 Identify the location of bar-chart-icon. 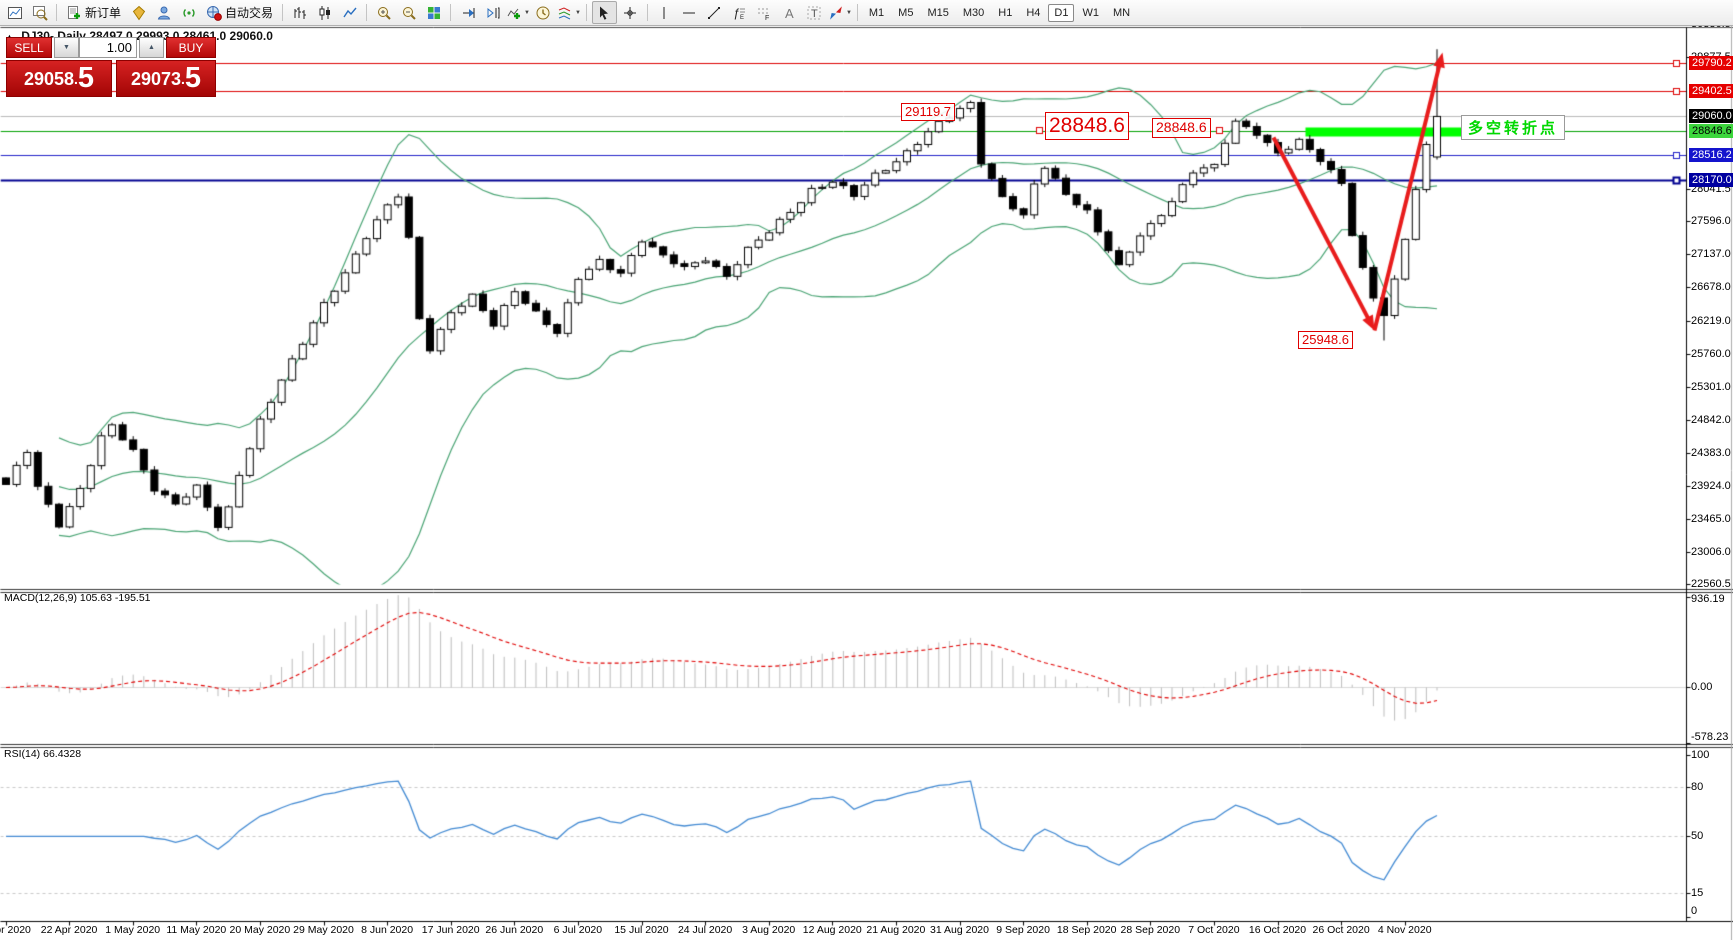
(300, 13).